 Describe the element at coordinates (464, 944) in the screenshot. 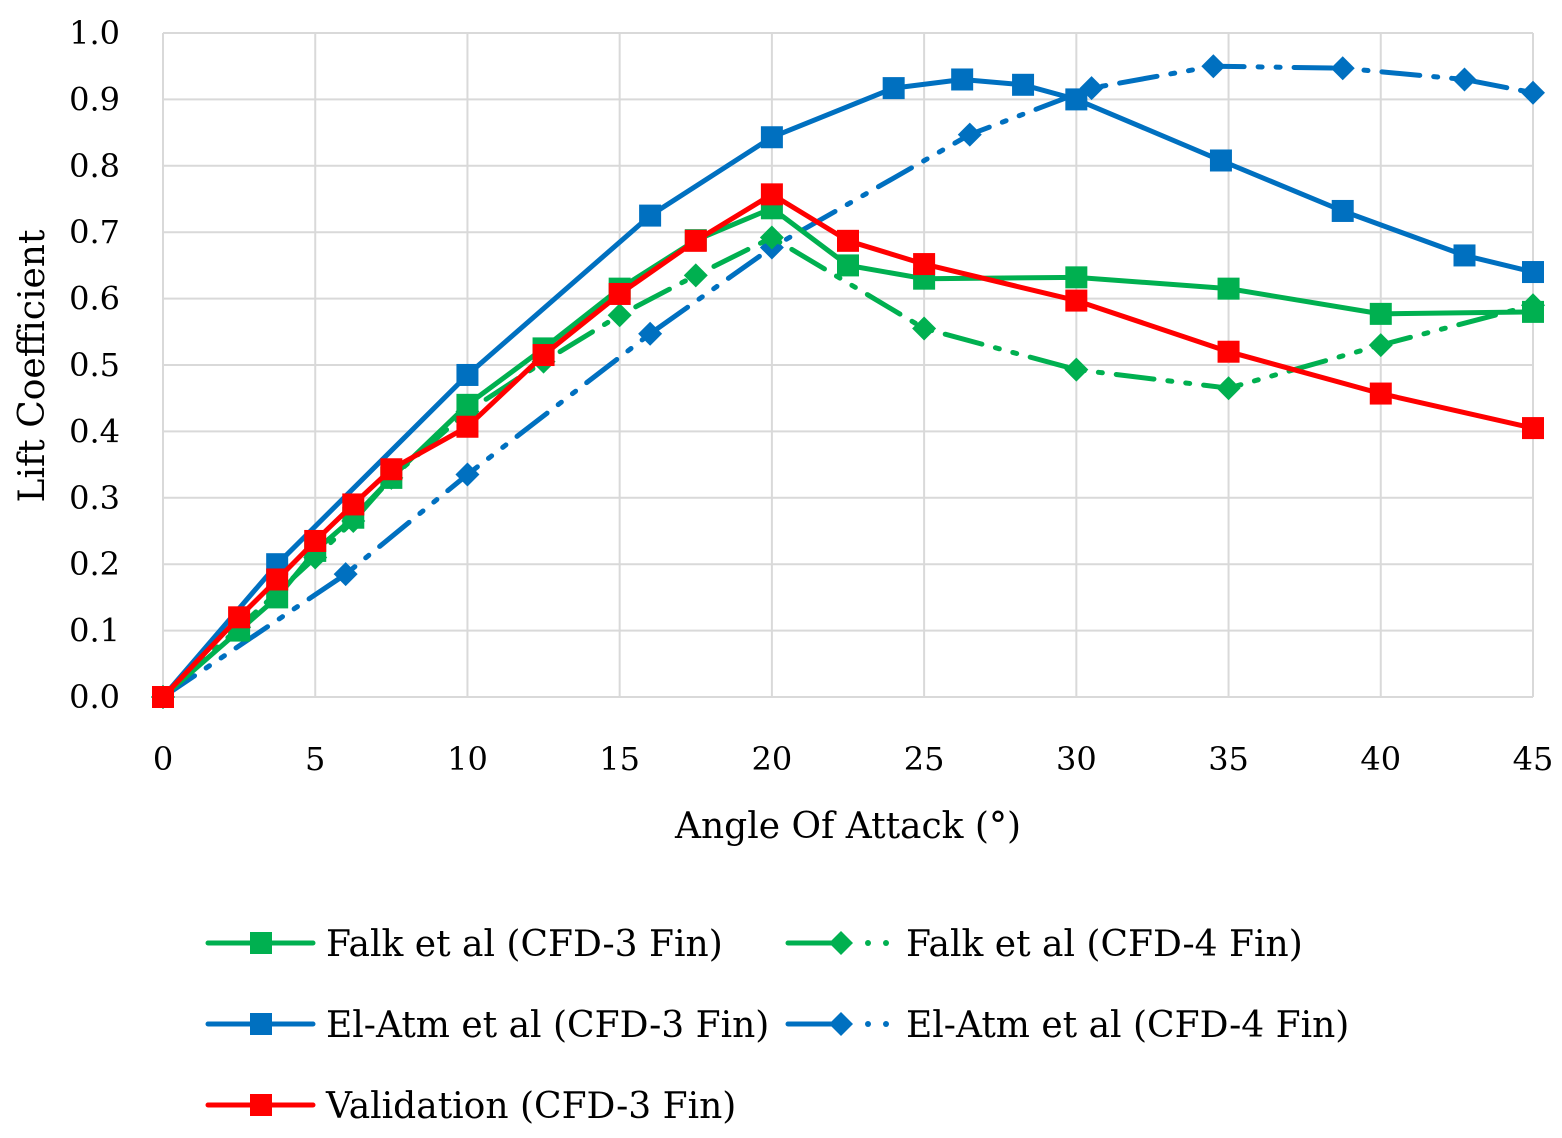

I see `legend-item: Falk et al (CFD-3 Fin)` at that location.